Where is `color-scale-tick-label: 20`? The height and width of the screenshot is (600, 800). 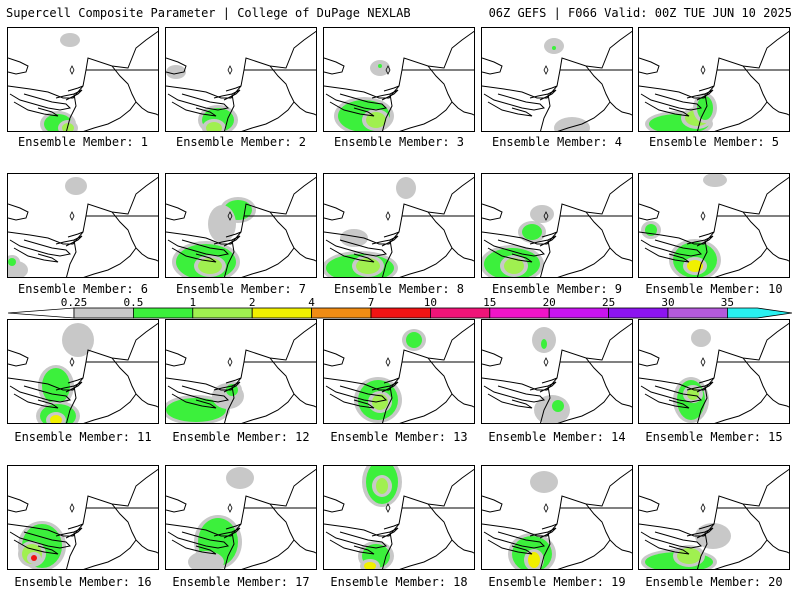 color-scale-tick-label: 20 is located at coordinates (549, 302).